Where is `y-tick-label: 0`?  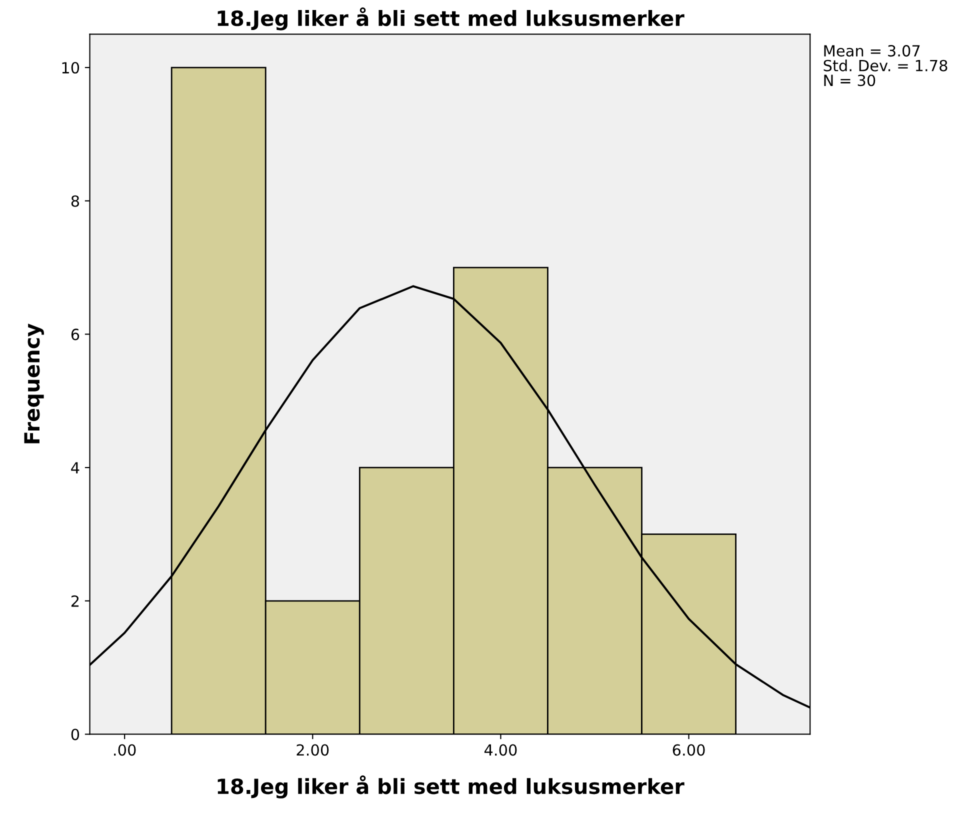
y-tick-label: 0 is located at coordinates (75, 734).